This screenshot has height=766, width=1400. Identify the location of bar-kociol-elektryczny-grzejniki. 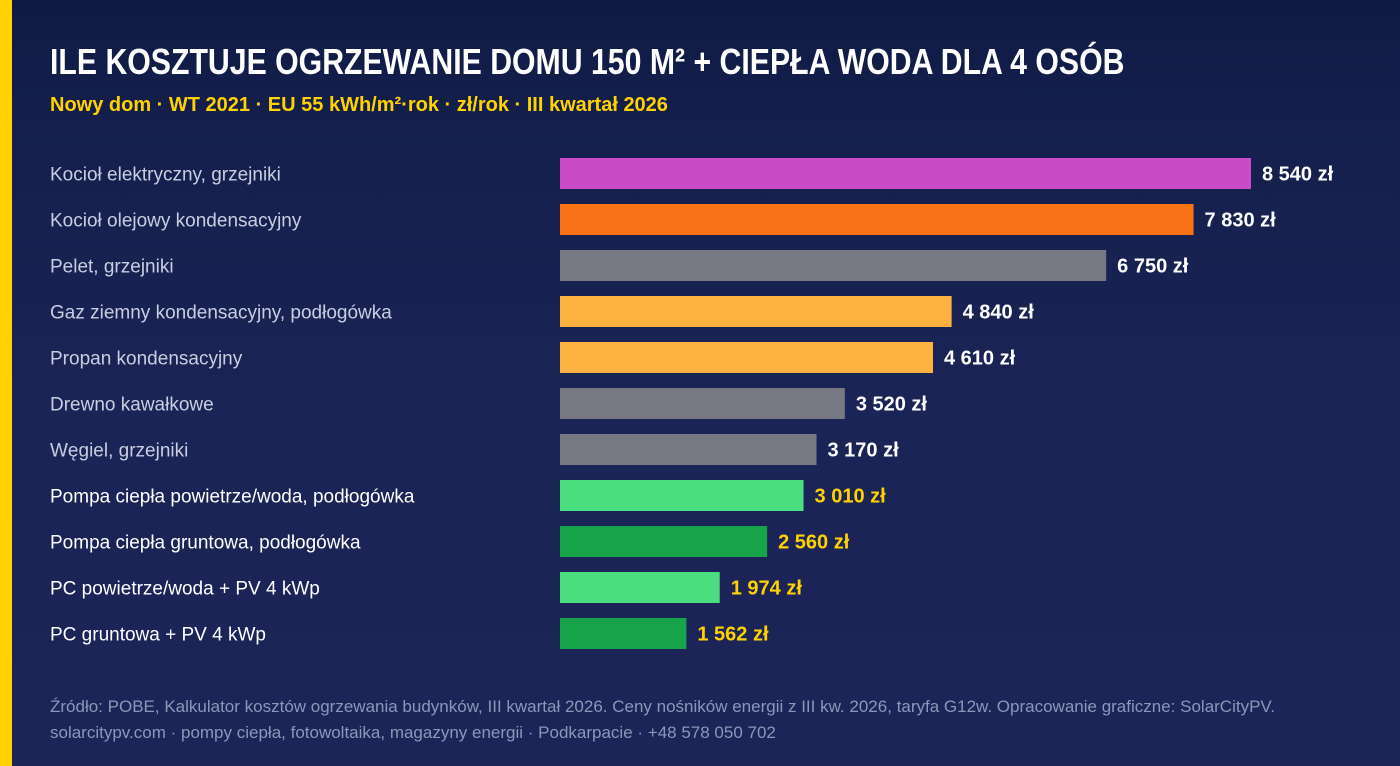
(905, 173).